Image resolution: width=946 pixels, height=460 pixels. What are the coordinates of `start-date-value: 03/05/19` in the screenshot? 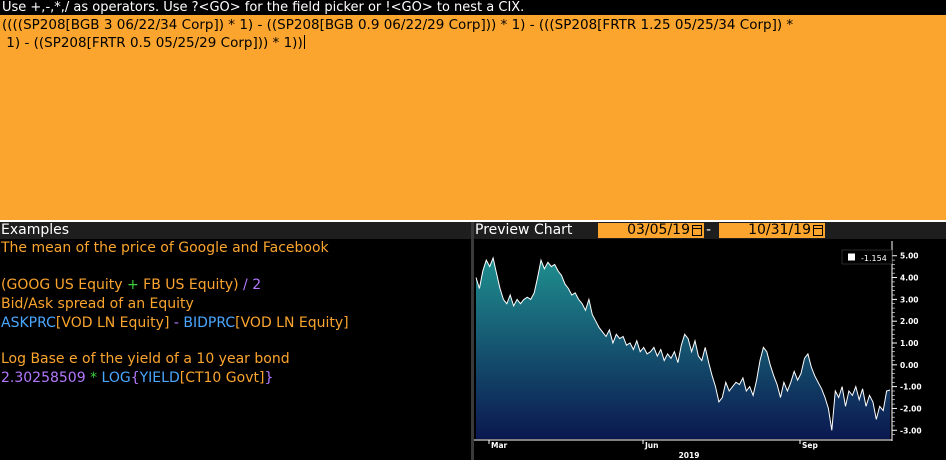 It's located at (658, 230).